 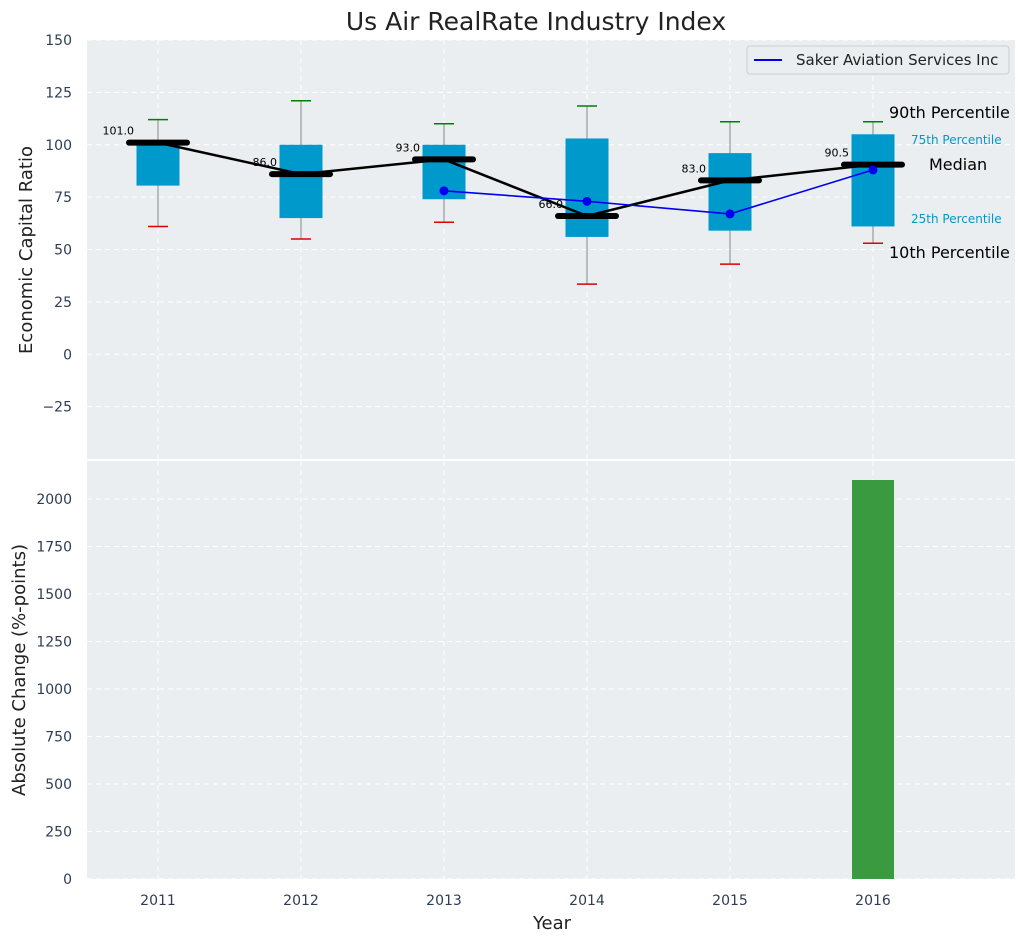 What do you see at coordinates (956, 140) in the screenshot?
I see `annotation-75th-percentile: 75th Percentile` at bounding box center [956, 140].